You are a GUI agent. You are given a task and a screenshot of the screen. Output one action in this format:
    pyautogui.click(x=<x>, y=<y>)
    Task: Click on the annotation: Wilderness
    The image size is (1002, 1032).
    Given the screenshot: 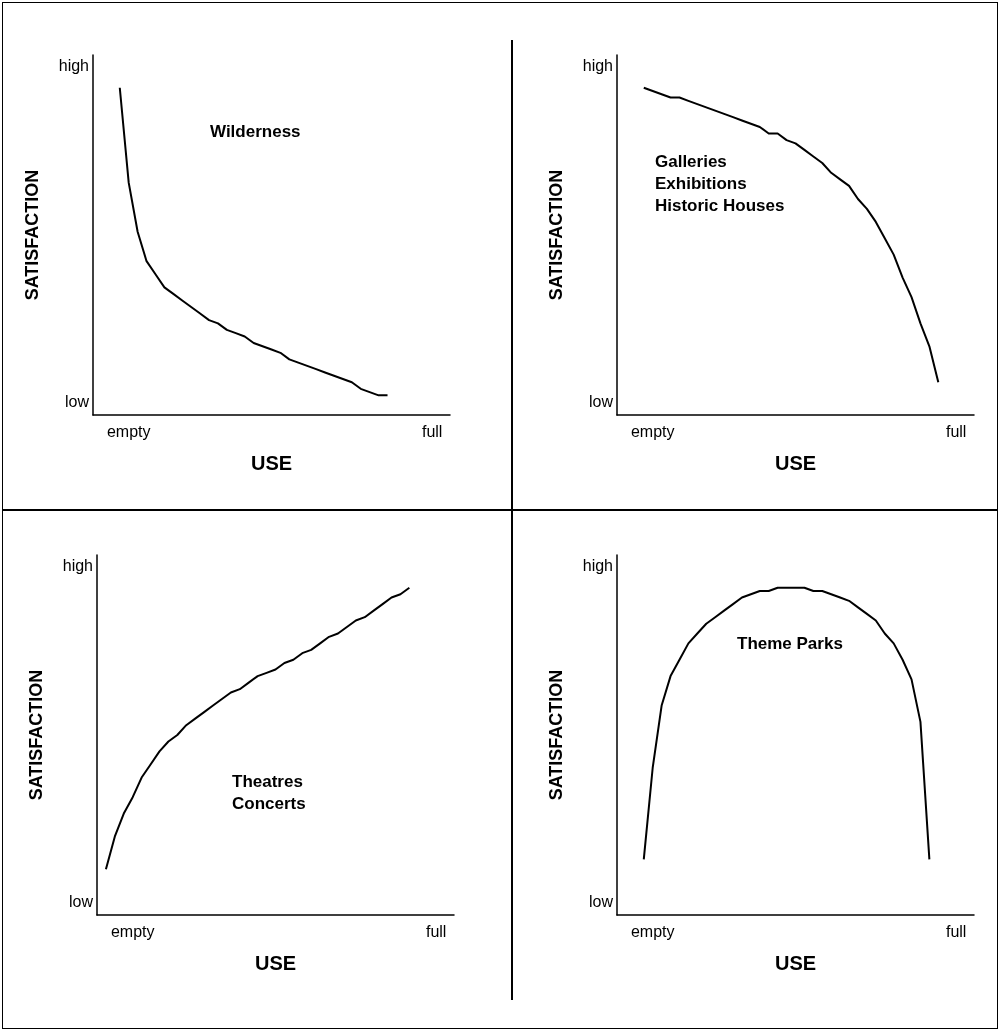 What is the action you would take?
    pyautogui.click(x=255, y=131)
    